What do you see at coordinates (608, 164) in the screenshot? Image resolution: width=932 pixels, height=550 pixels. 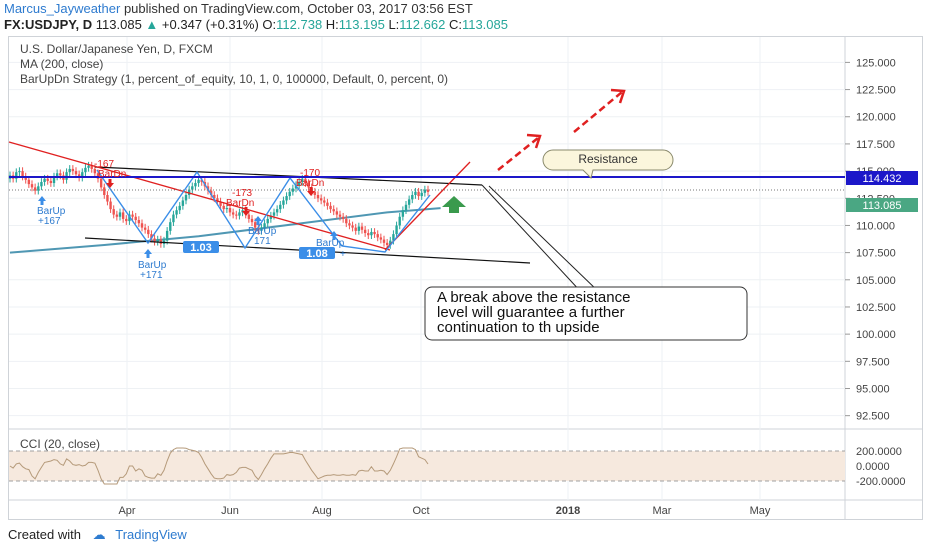 I see `resistance-bubble` at bounding box center [608, 164].